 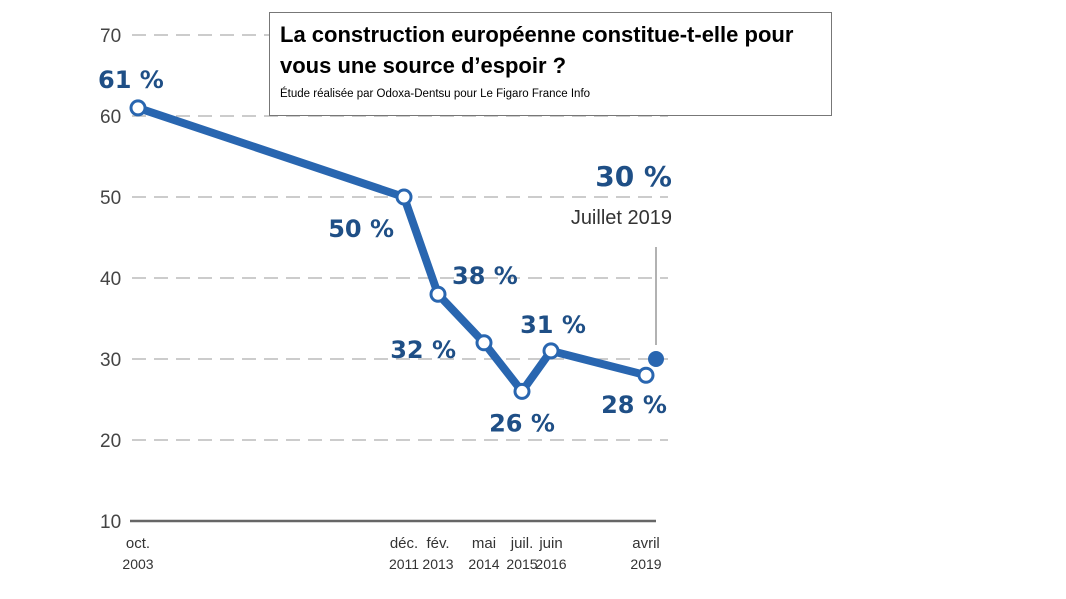 What do you see at coordinates (361, 229) in the screenshot?
I see `data-label: 50 %` at bounding box center [361, 229].